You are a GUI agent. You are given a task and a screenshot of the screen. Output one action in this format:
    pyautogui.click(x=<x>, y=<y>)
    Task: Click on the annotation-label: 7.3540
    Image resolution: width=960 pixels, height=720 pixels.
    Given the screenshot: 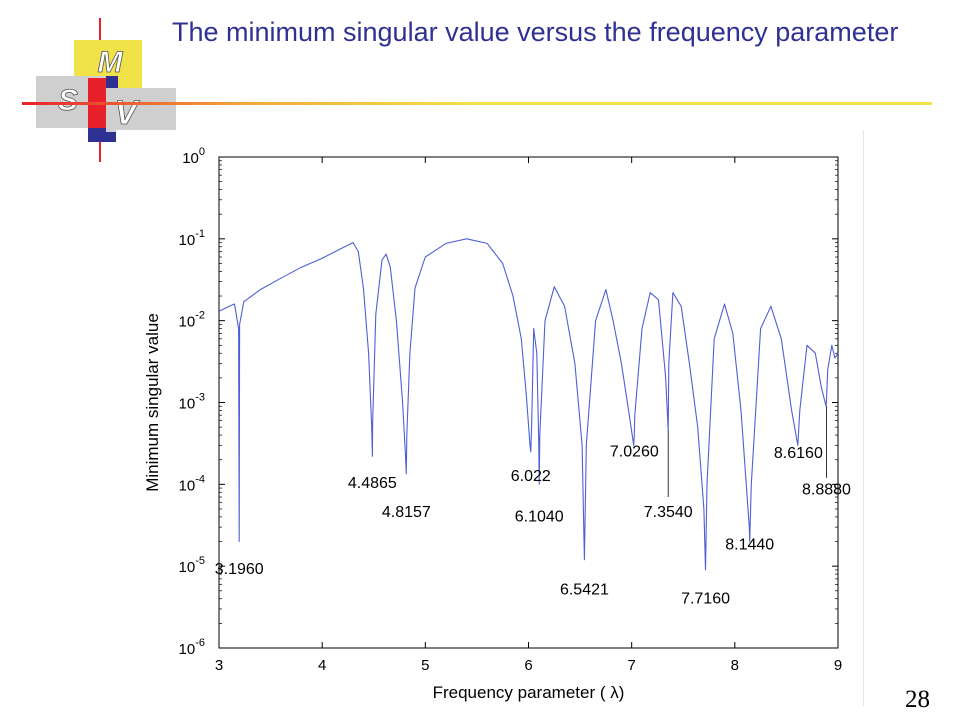 What is the action you would take?
    pyautogui.click(x=668, y=512)
    